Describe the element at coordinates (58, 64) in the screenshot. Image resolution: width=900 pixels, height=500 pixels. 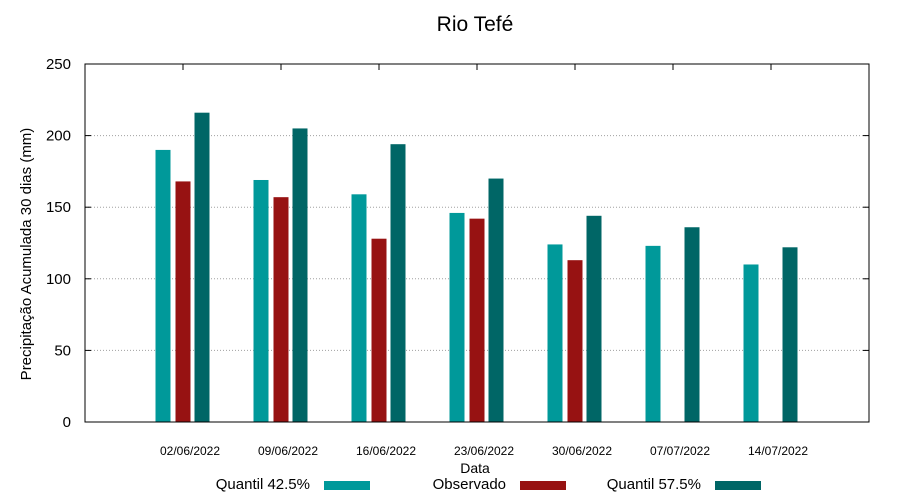
I see `y-tick-label: 250` at that location.